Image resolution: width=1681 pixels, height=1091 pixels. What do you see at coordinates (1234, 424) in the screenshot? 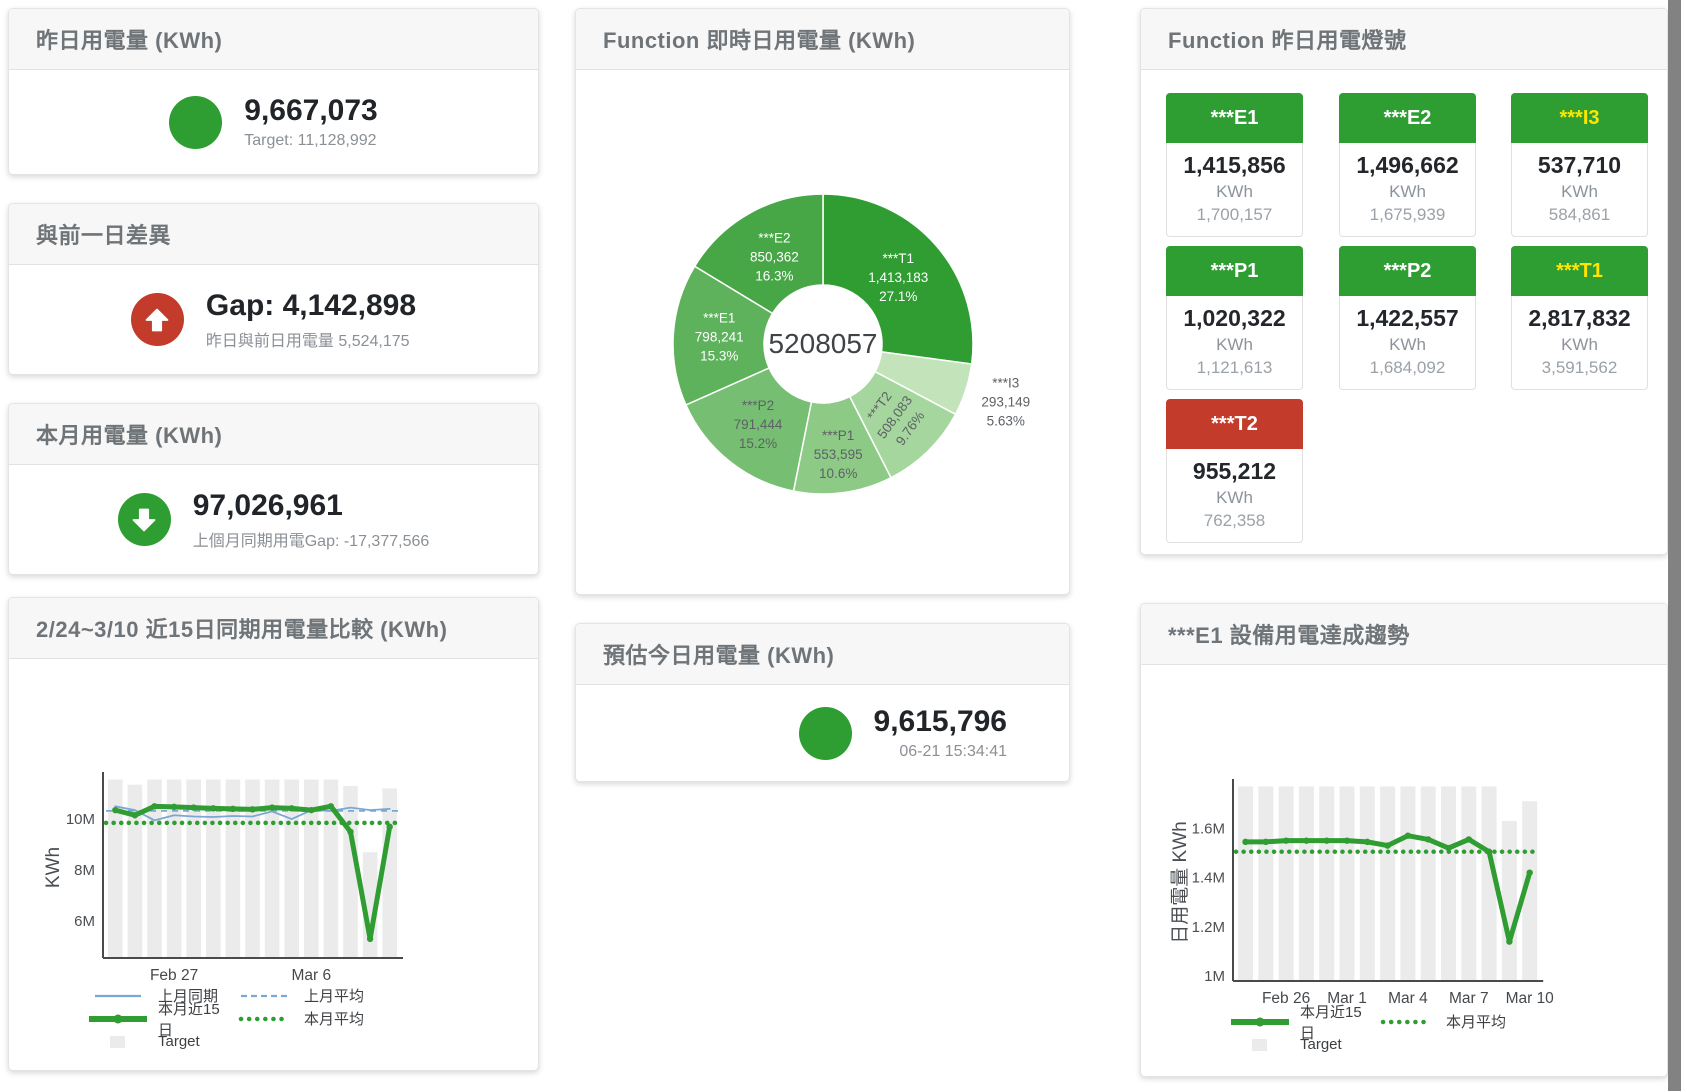
I see `tile-label: ***T2` at bounding box center [1234, 424].